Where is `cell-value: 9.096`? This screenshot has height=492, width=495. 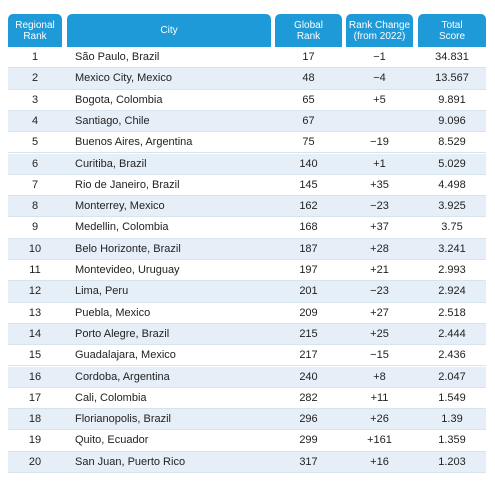 cell-value: 9.096 is located at coordinates (452, 120).